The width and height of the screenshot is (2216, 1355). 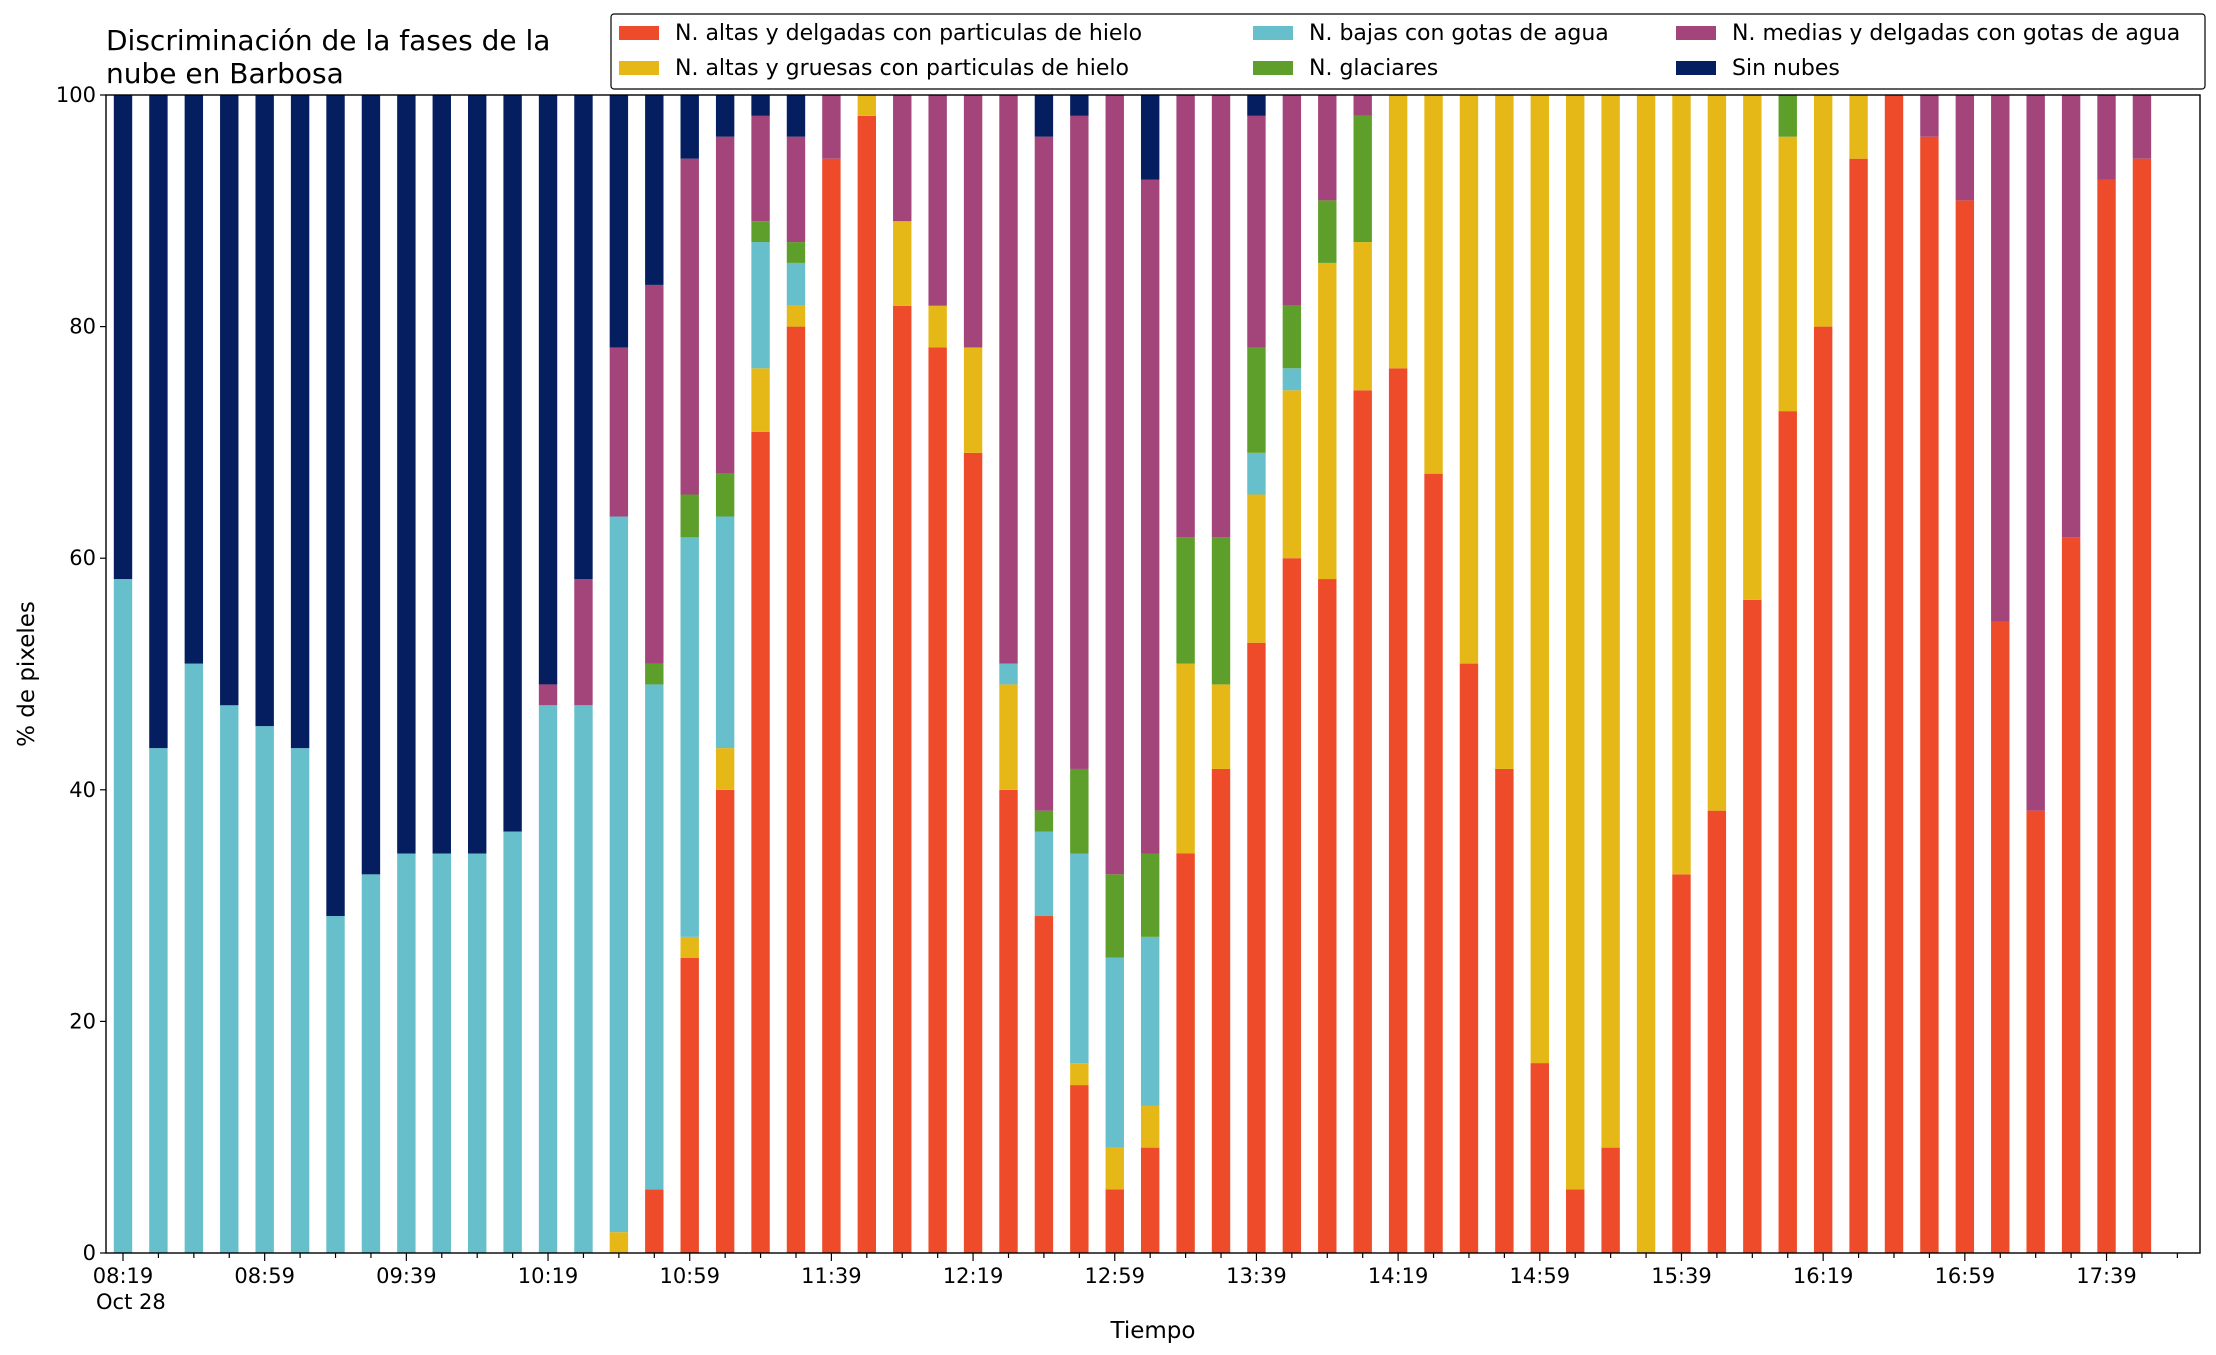 What do you see at coordinates (27, 674) in the screenshot?
I see `y-axis-label: % de pixeles` at bounding box center [27, 674].